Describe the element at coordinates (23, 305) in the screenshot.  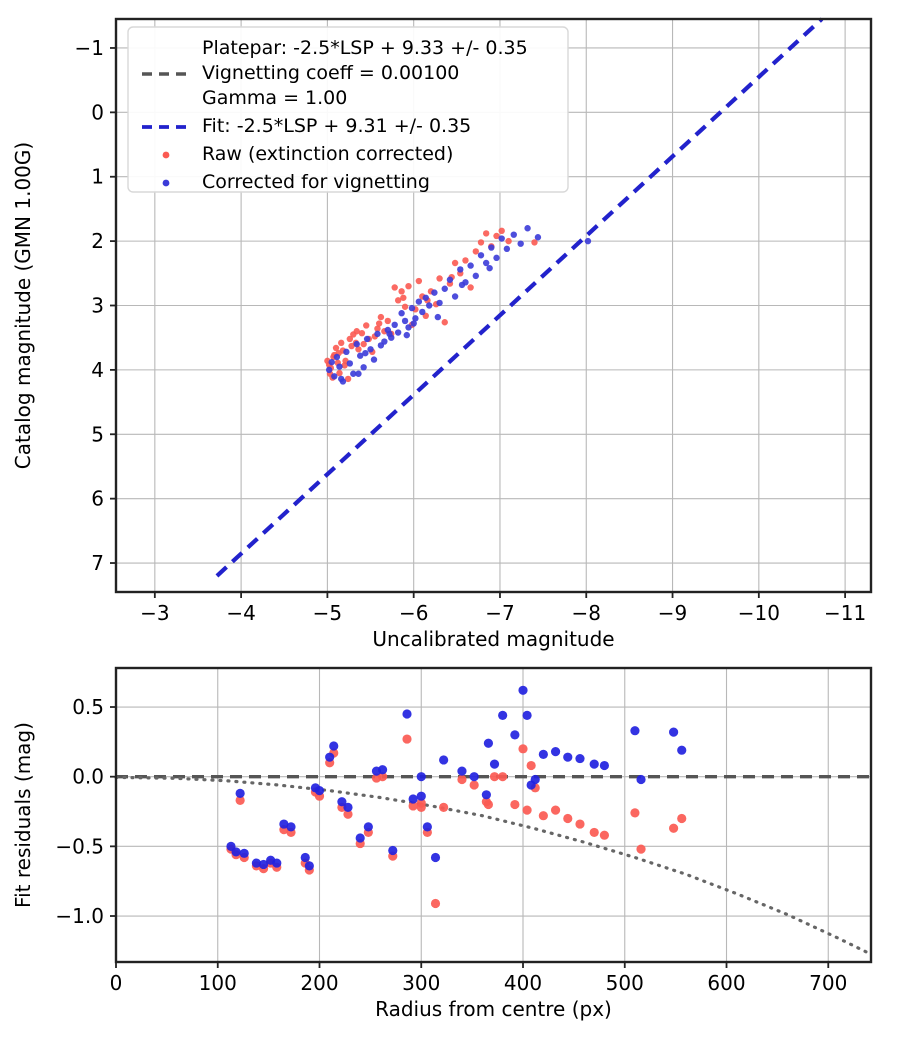
I see `svg-text: Catalog magnitude (GMN 1.00G)` at that location.